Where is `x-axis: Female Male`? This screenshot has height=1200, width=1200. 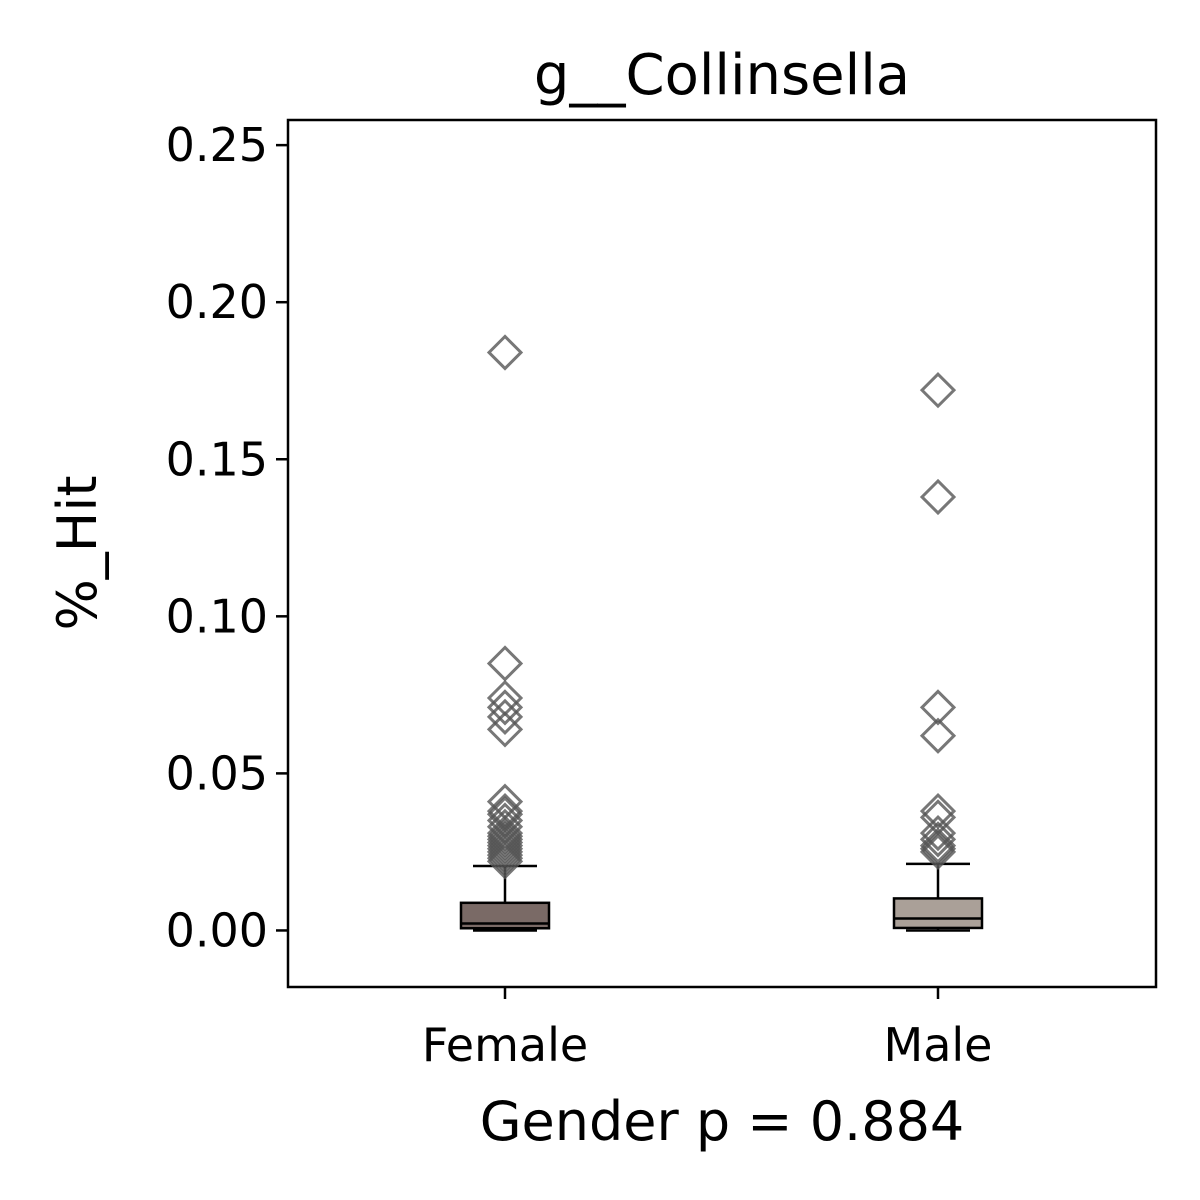
x-axis: Female Male is located at coordinates (707, 1029).